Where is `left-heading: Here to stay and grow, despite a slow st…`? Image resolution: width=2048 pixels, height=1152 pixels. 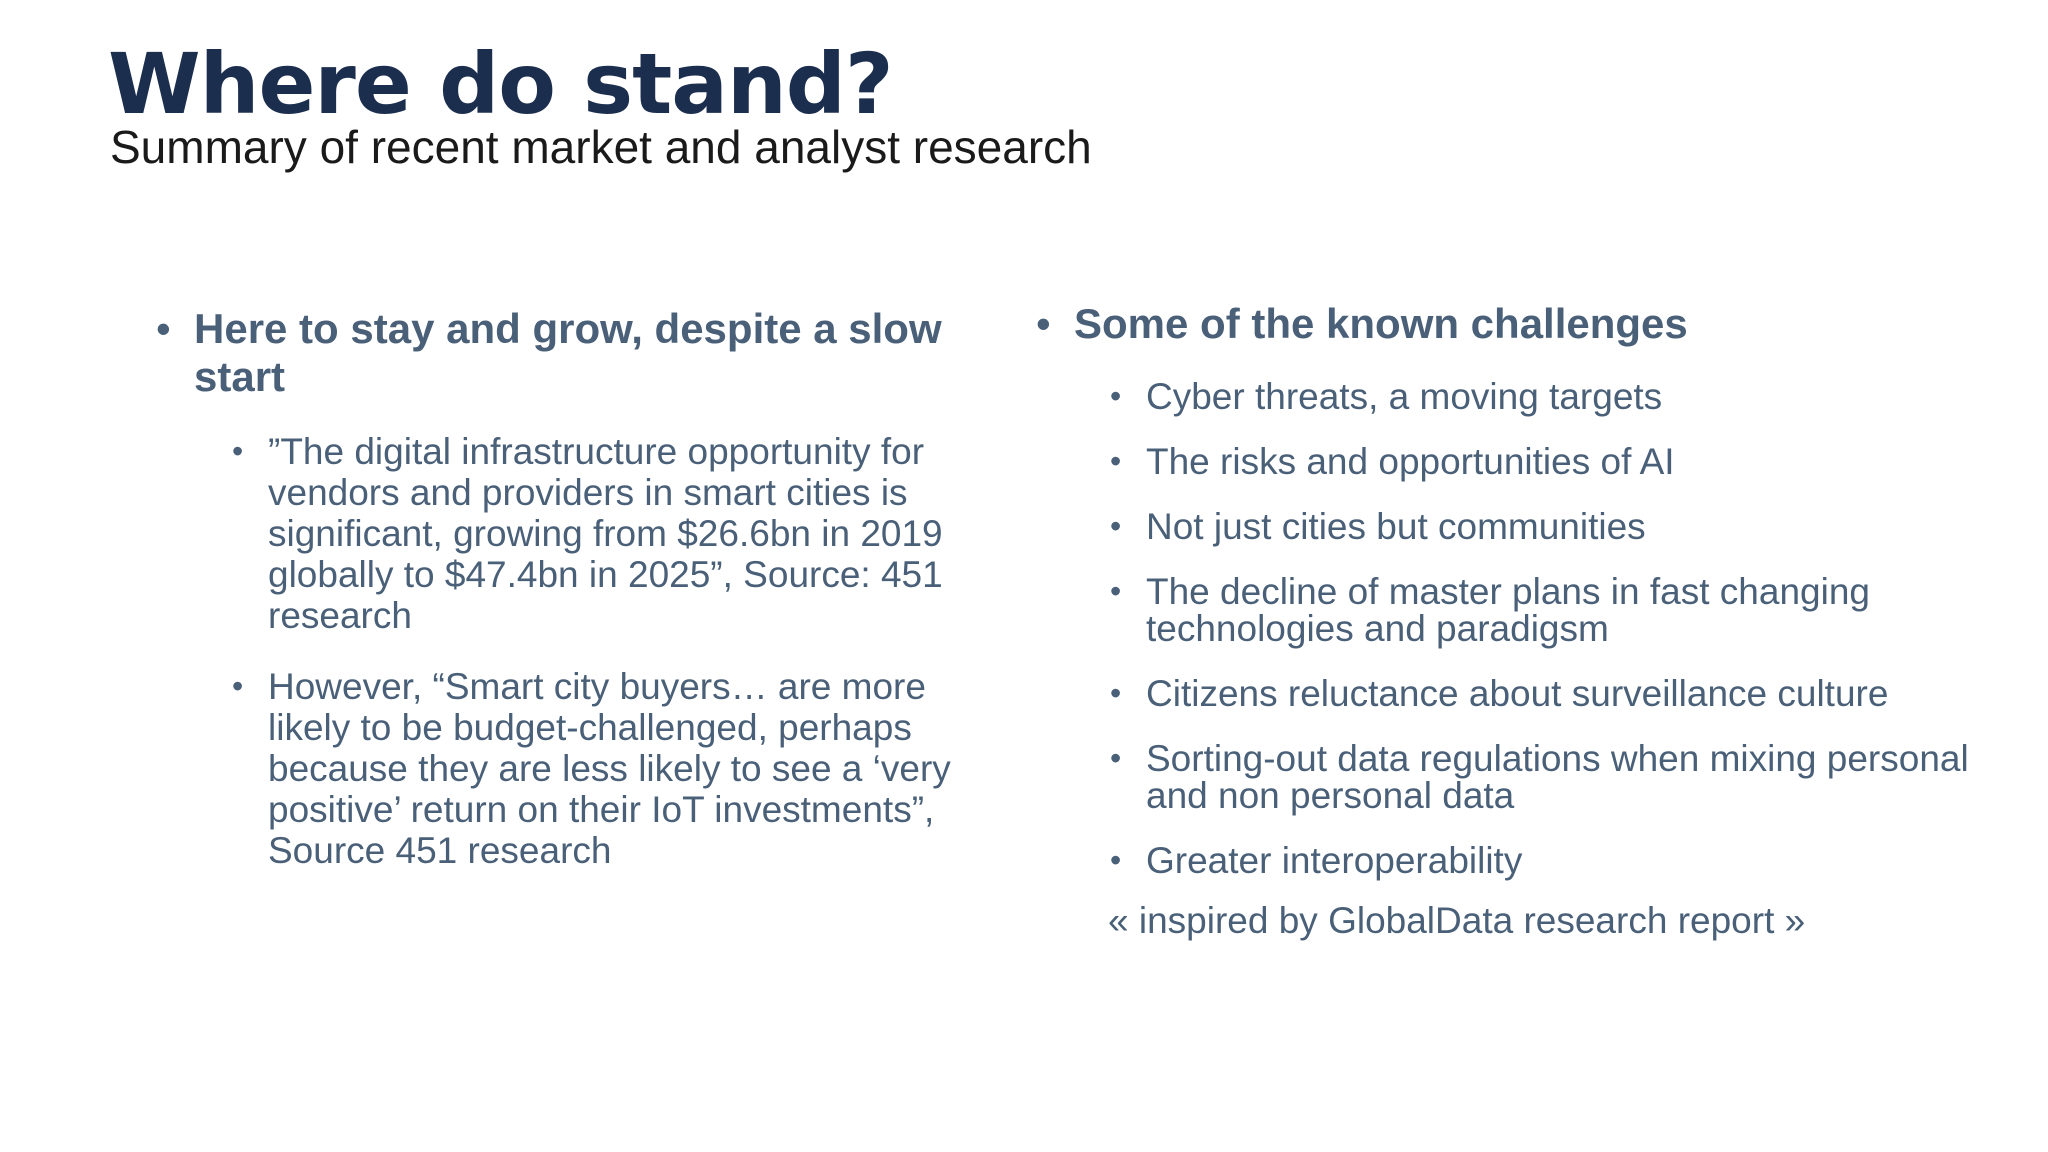
left-heading: Here to stay and grow, despite a slow st… is located at coordinates (568, 352).